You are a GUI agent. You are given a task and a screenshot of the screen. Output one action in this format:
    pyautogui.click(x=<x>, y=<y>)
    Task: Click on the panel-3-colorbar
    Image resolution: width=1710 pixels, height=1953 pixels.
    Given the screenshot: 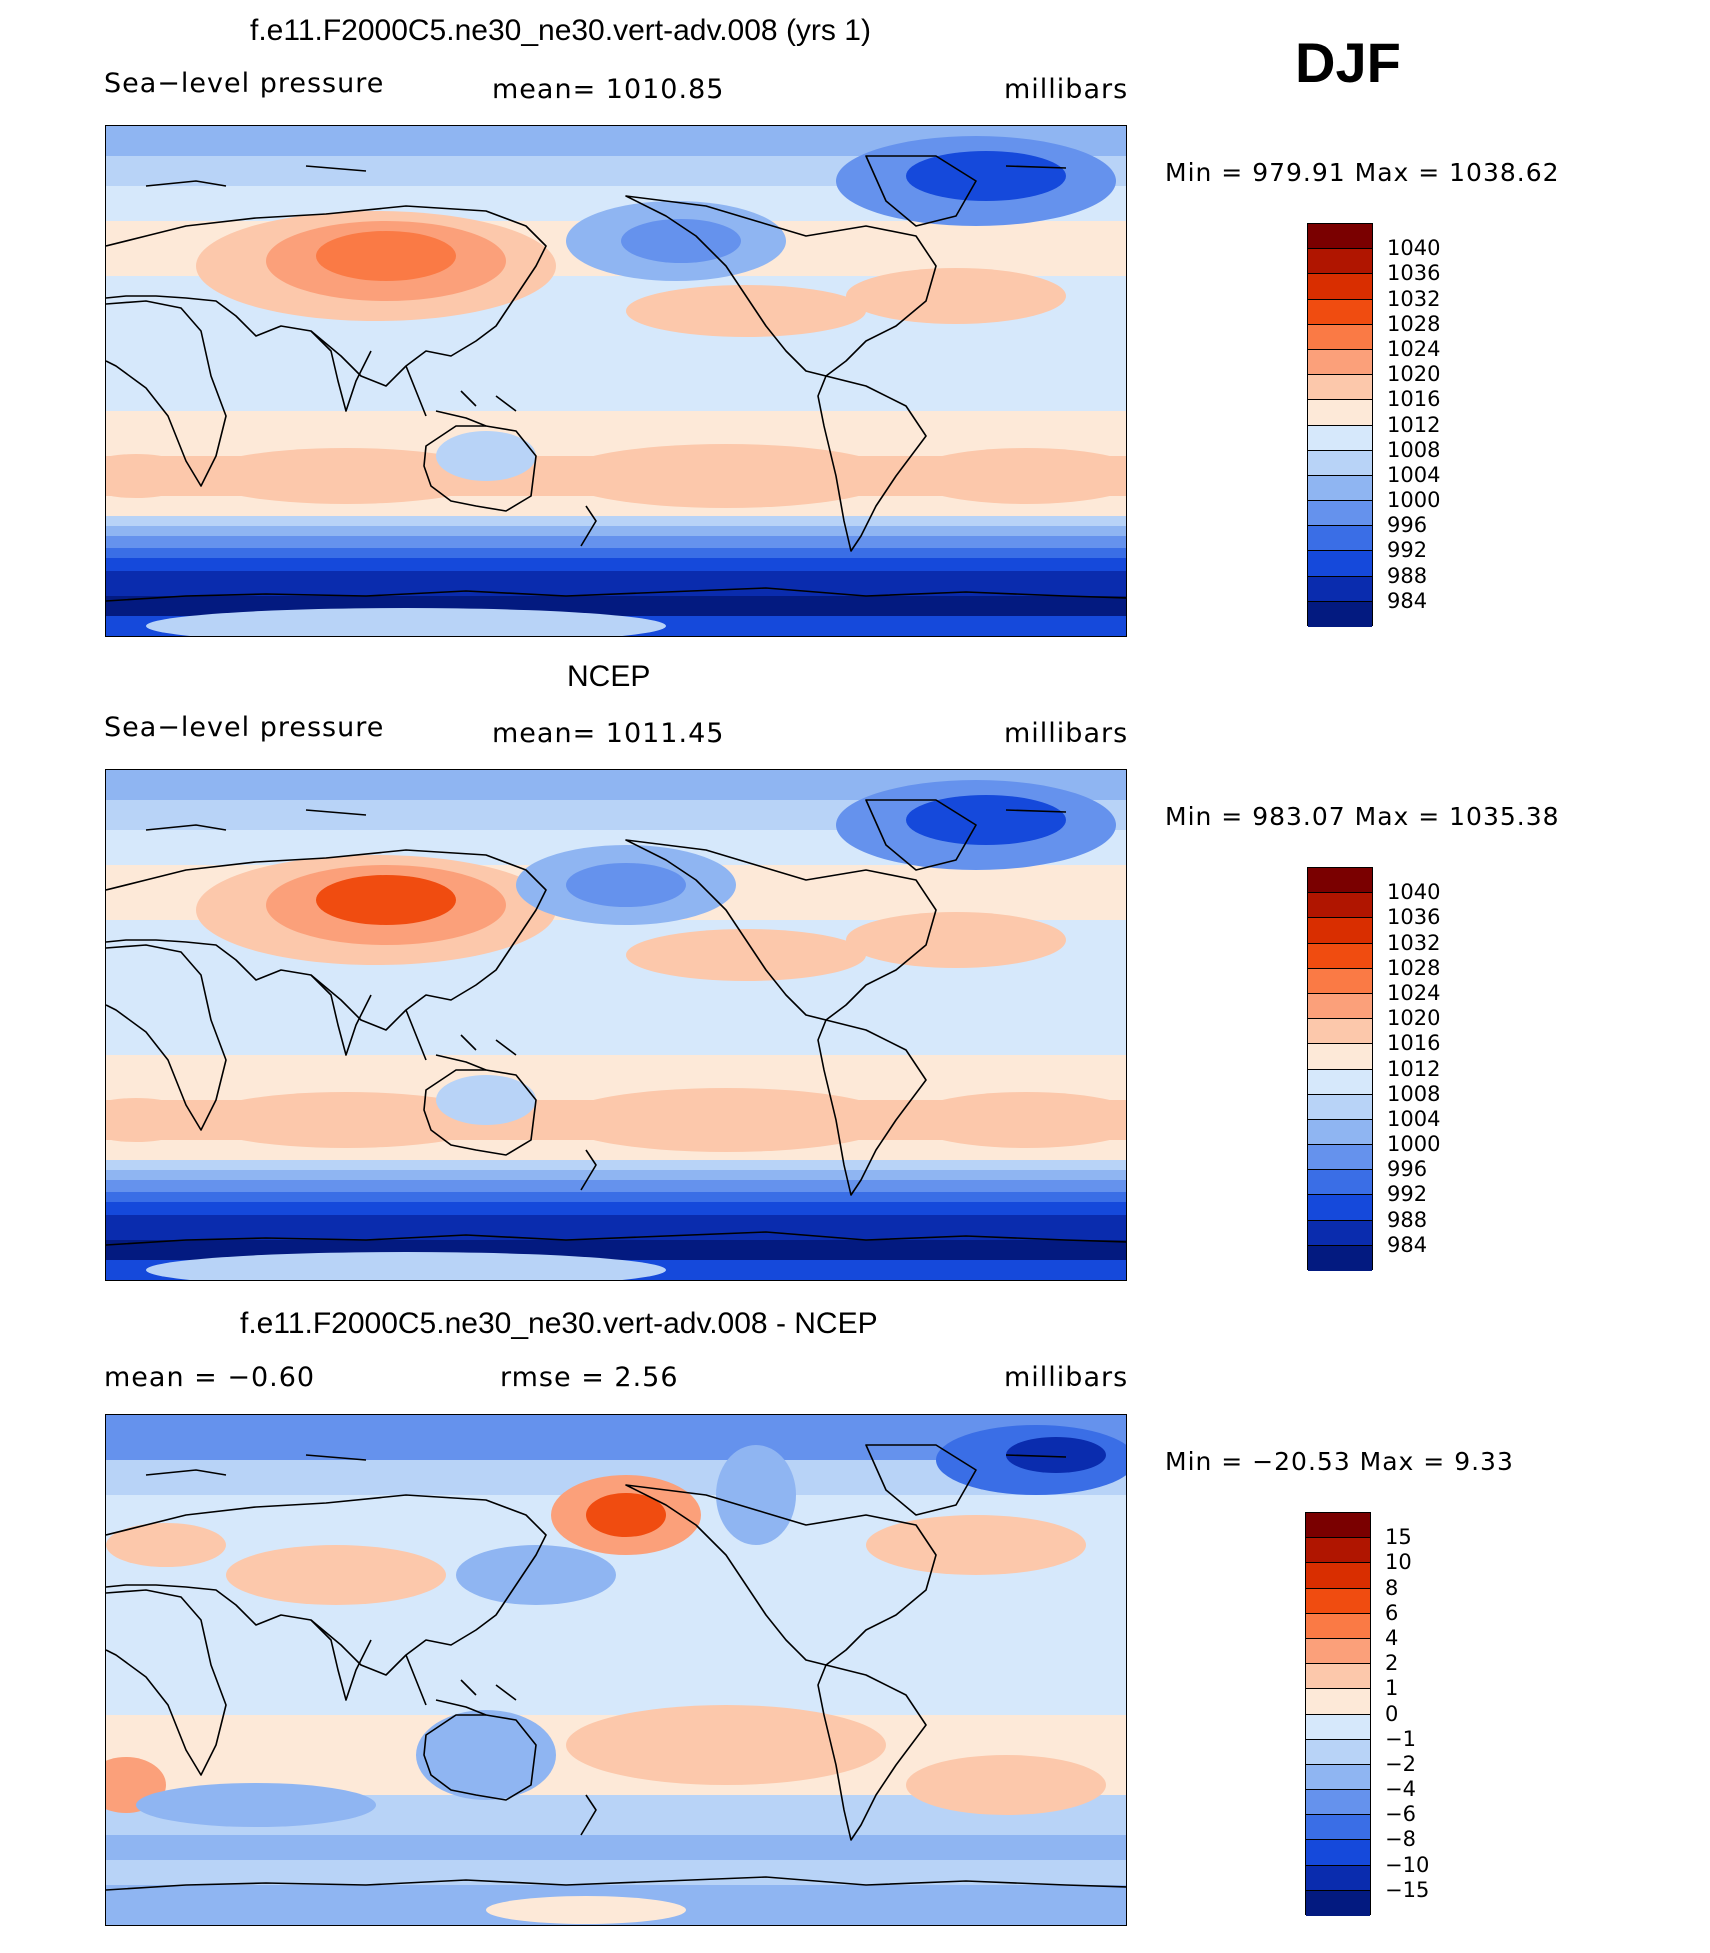 What is the action you would take?
    pyautogui.click(x=1338, y=1714)
    